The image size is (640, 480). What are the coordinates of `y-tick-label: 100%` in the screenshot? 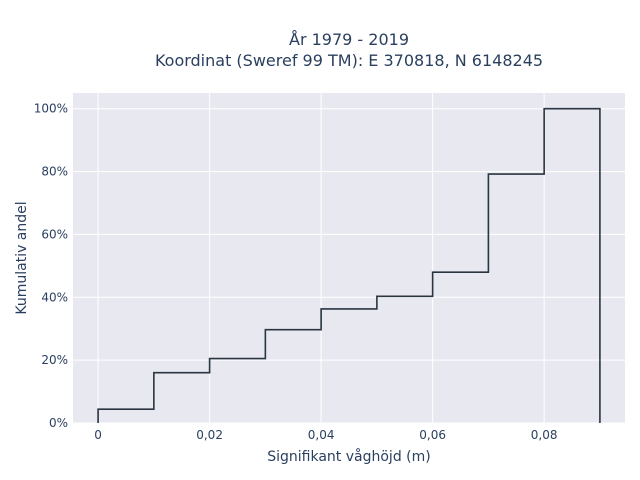 It's located at (51, 109).